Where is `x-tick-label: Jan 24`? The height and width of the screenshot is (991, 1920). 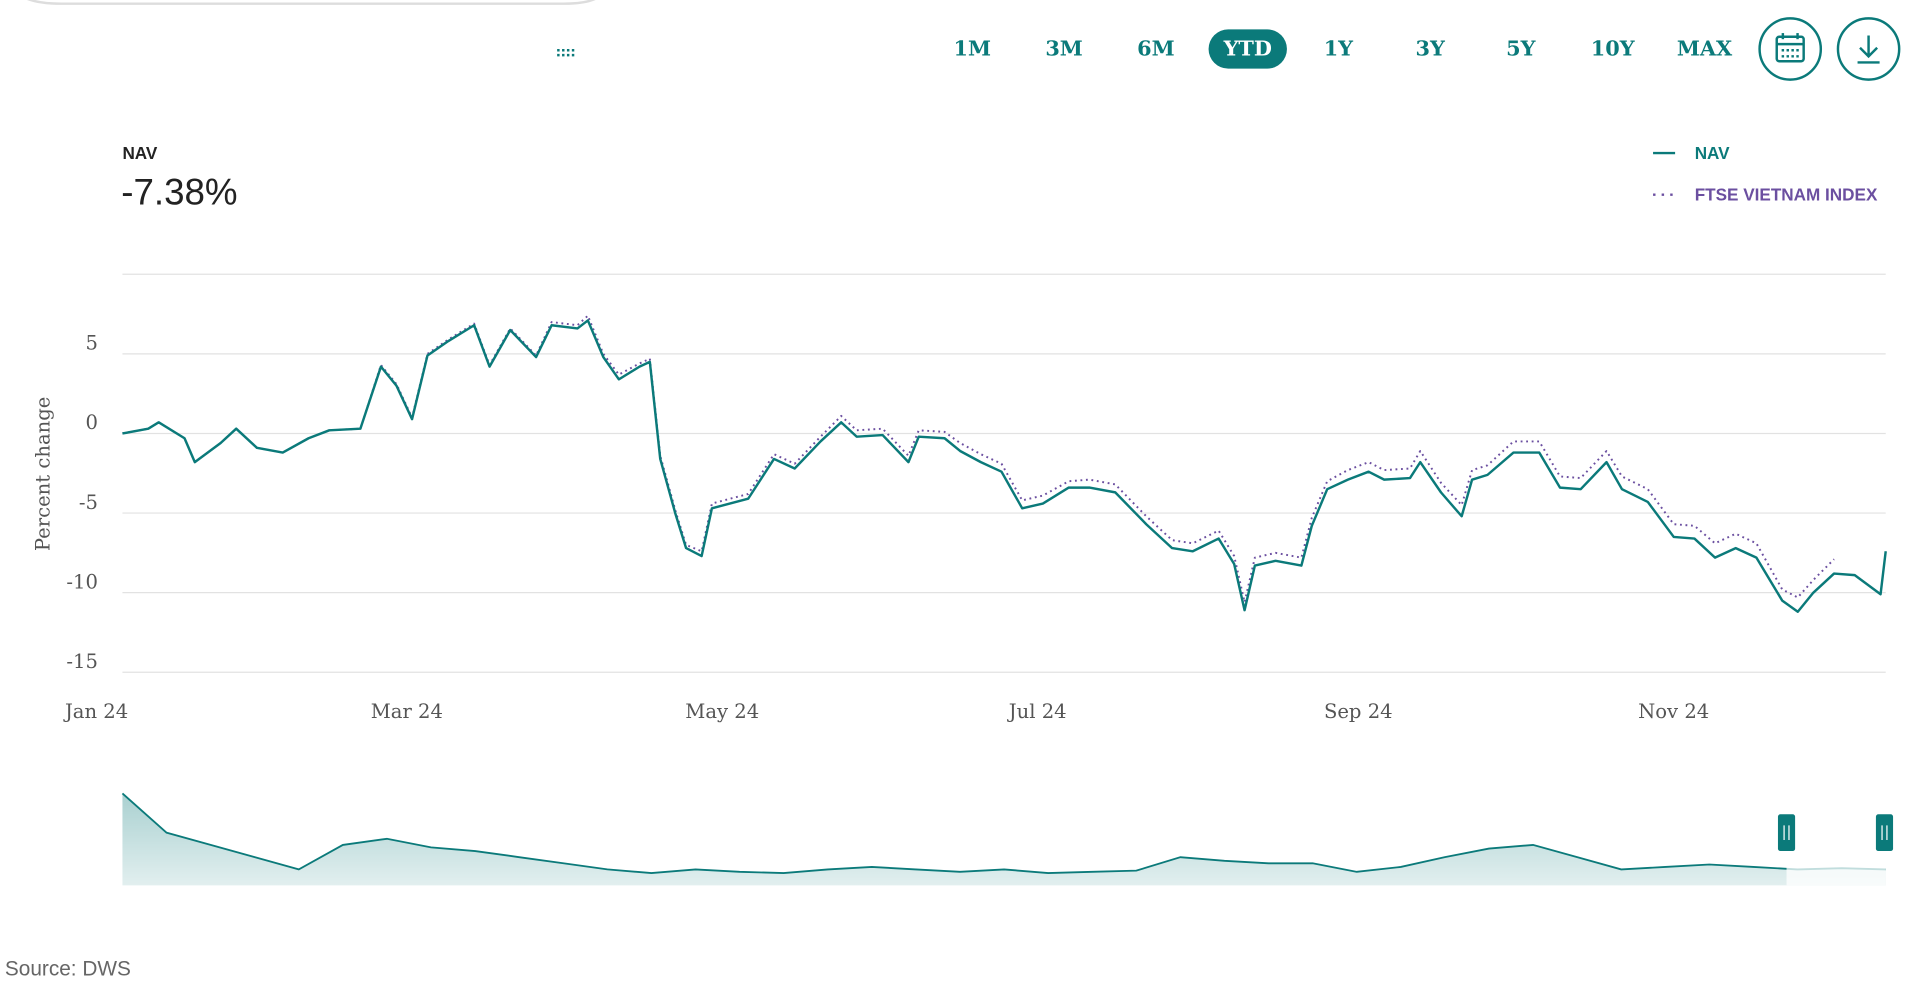 x-tick-label: Jan 24 is located at coordinates (95, 711).